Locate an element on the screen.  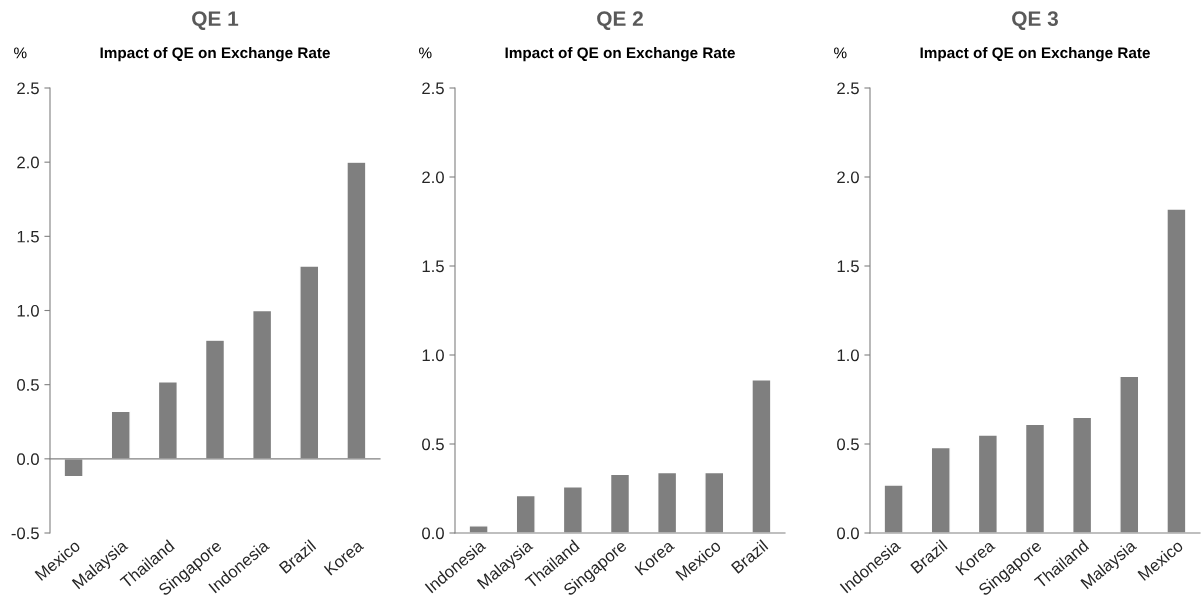
chart-title: QE 3 is located at coordinates (1035, 20).